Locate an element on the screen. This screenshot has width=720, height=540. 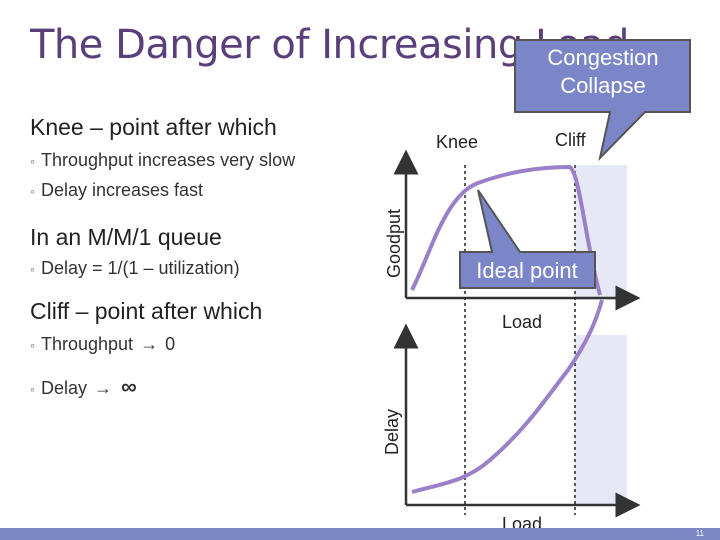
knee-item-2: ◦ Delay increases fast is located at coordinates (117, 190).